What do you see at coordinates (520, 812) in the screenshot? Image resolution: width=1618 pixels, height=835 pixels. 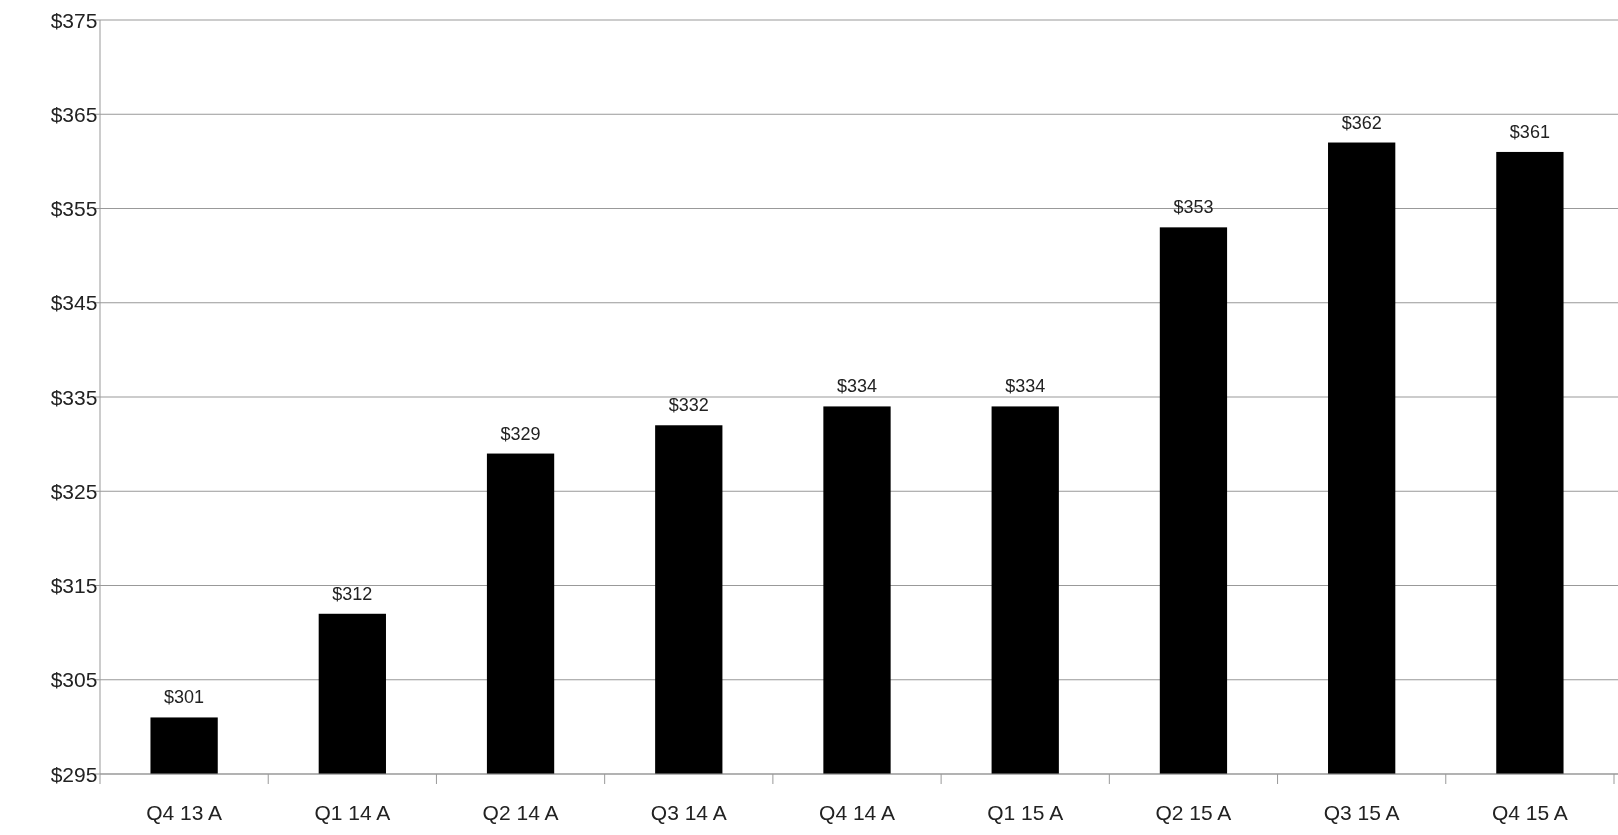 I see `x-tick-label: Q2 14 A` at bounding box center [520, 812].